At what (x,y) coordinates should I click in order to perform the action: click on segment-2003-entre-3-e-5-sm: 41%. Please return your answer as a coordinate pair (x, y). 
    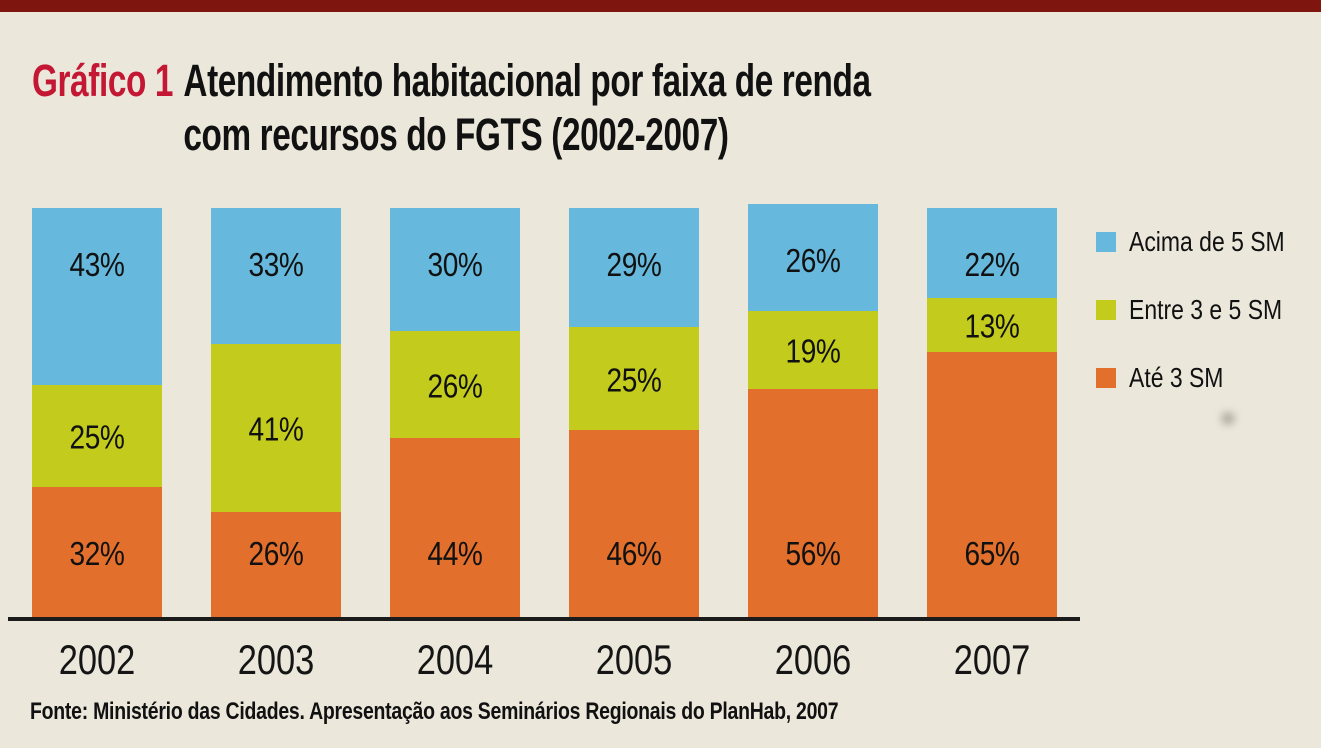
    Looking at the image, I should click on (276, 428).